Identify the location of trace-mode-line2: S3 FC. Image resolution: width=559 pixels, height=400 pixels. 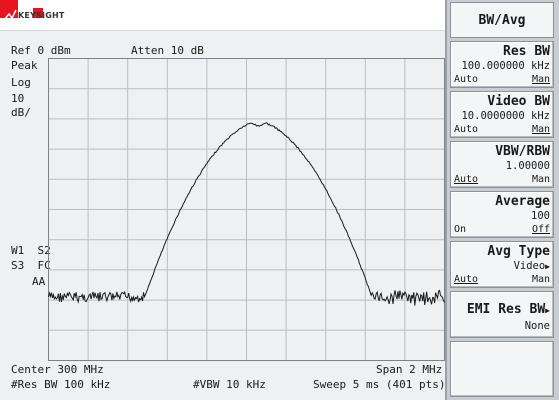
(31, 265).